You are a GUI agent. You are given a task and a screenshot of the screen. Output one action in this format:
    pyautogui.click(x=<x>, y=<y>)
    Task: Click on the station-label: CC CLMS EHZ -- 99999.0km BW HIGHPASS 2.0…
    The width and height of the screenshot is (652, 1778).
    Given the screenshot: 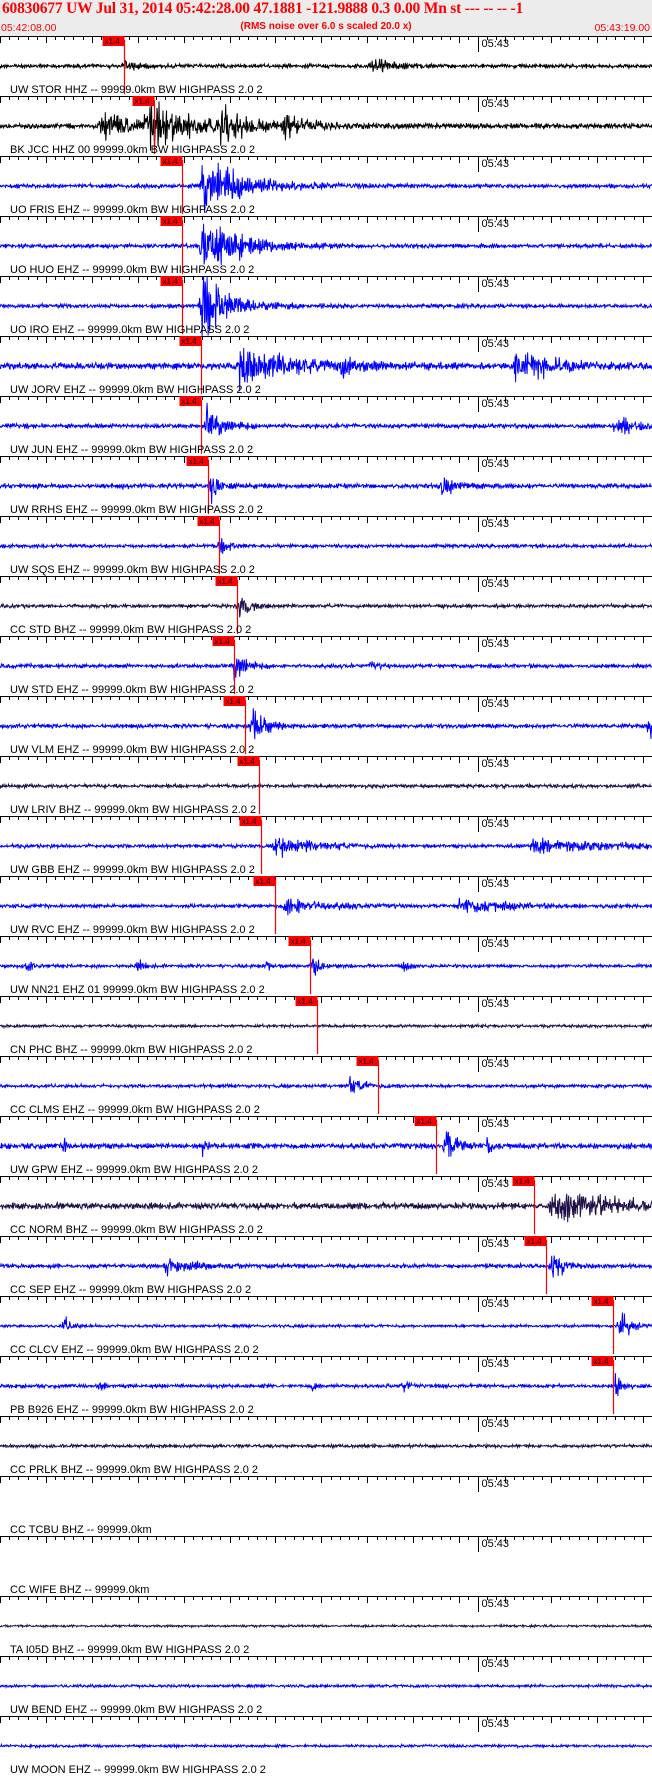 What is the action you would take?
    pyautogui.click(x=135, y=1110)
    